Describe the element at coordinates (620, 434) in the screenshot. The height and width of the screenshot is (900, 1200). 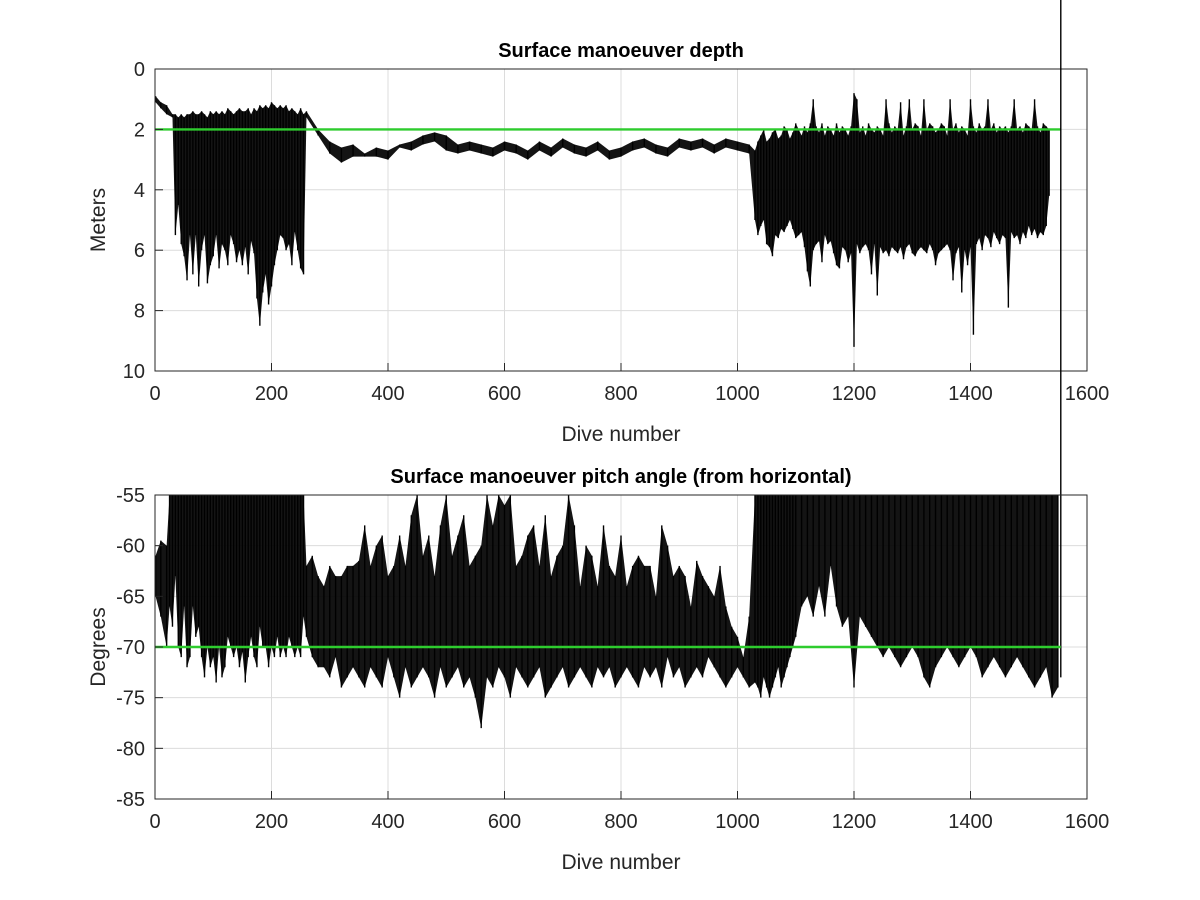
I see `depth-x-axis-label: Dive number` at that location.